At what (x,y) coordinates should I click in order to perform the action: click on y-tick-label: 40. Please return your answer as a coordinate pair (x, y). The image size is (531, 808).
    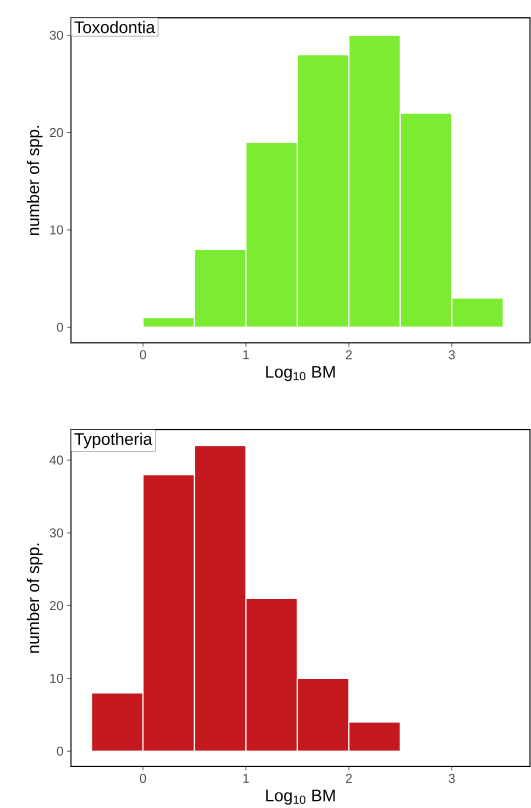
    Looking at the image, I should click on (57, 460).